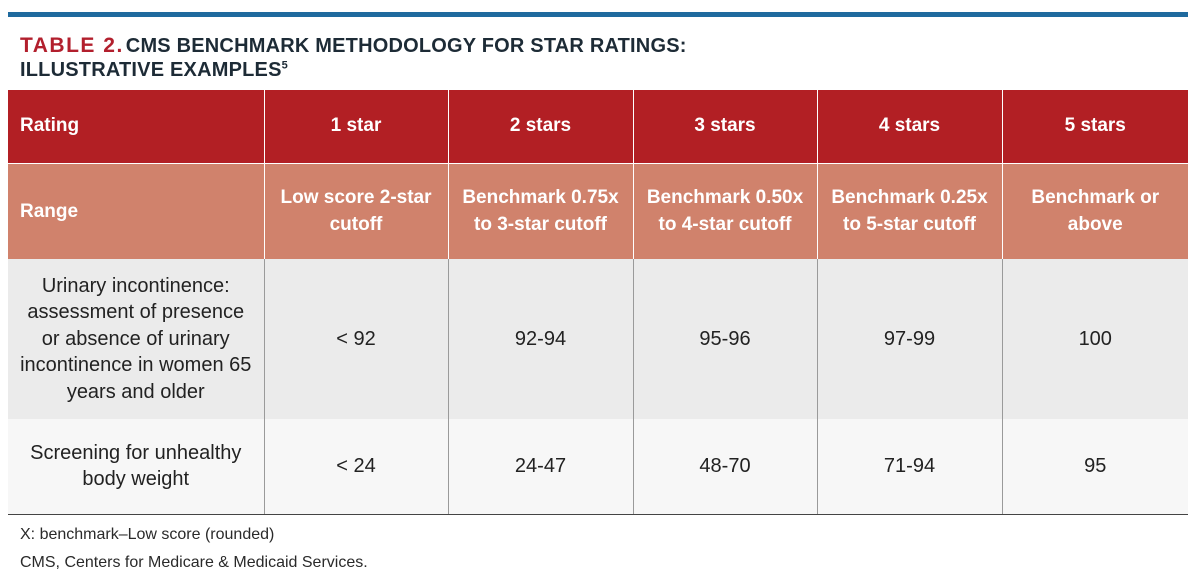 This screenshot has height=579, width=1200. I want to click on cell-1-star: < 92, so click(355, 339).